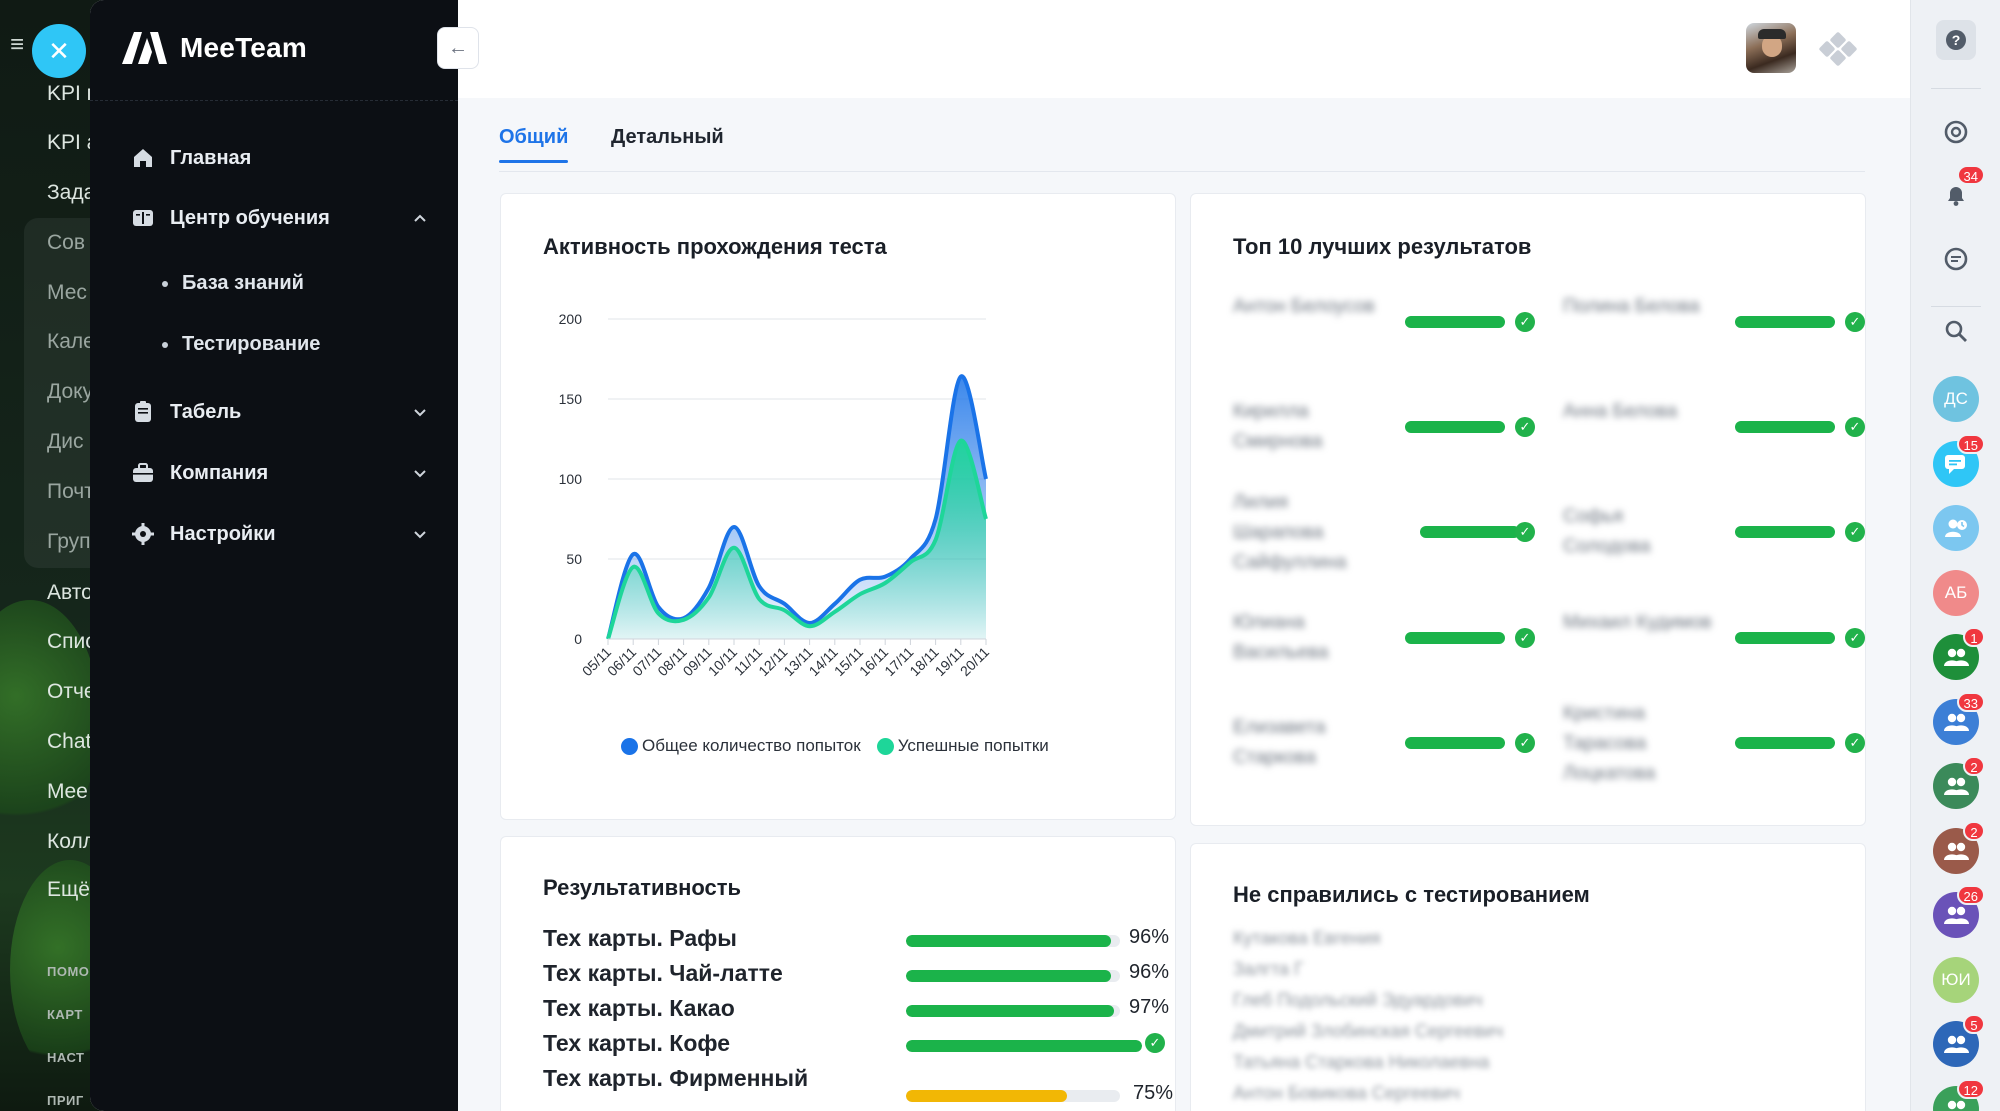 This screenshot has height=1111, width=2000. I want to click on search-button, so click(1956, 331).